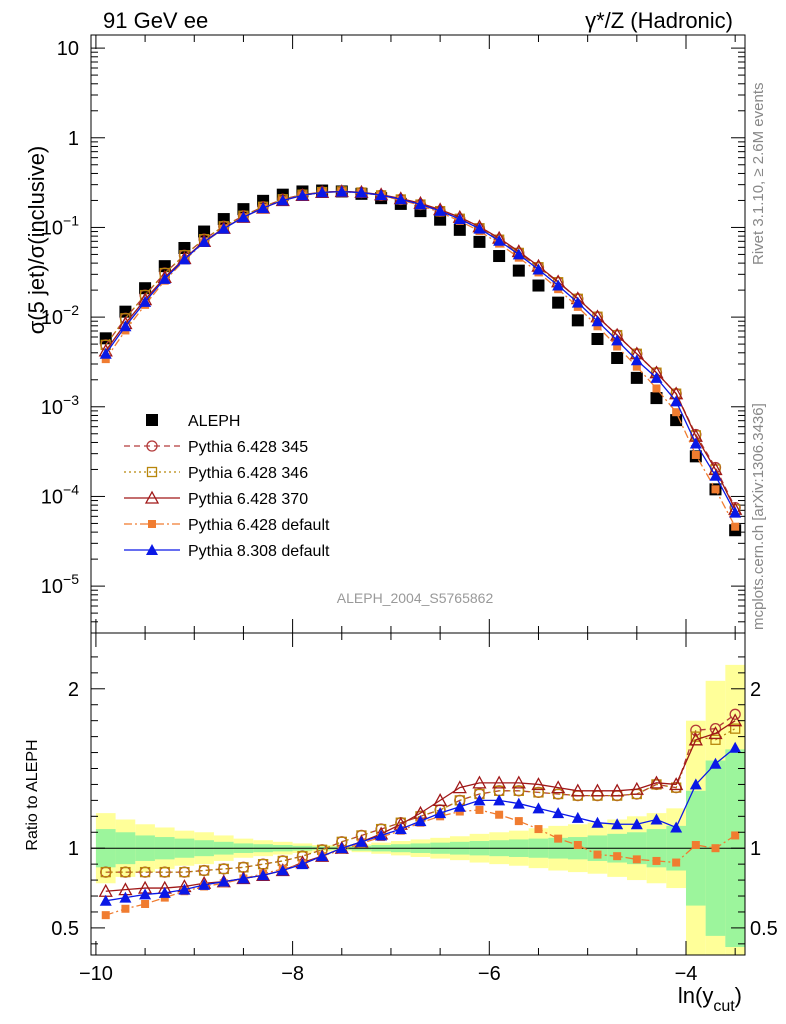  Describe the element at coordinates (259, 551) in the screenshot. I see `legend-label-p8def: Pythia 8.308 default` at that location.